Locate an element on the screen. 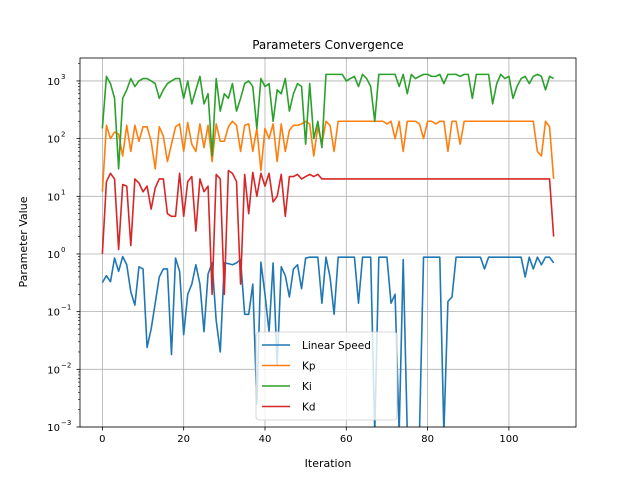 The height and width of the screenshot is (480, 640). y-axis-label: Parameter Value is located at coordinates (23, 241).